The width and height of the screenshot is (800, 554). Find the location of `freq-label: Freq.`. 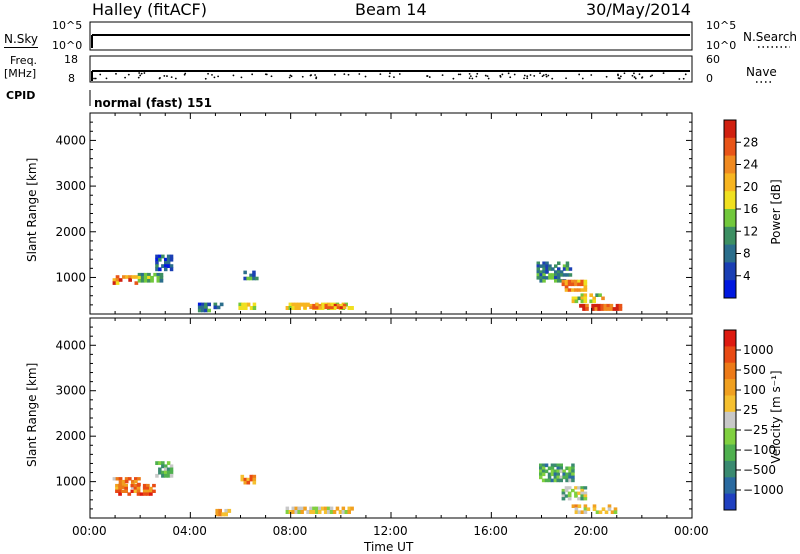

freq-label: Freq. is located at coordinates (24, 60).